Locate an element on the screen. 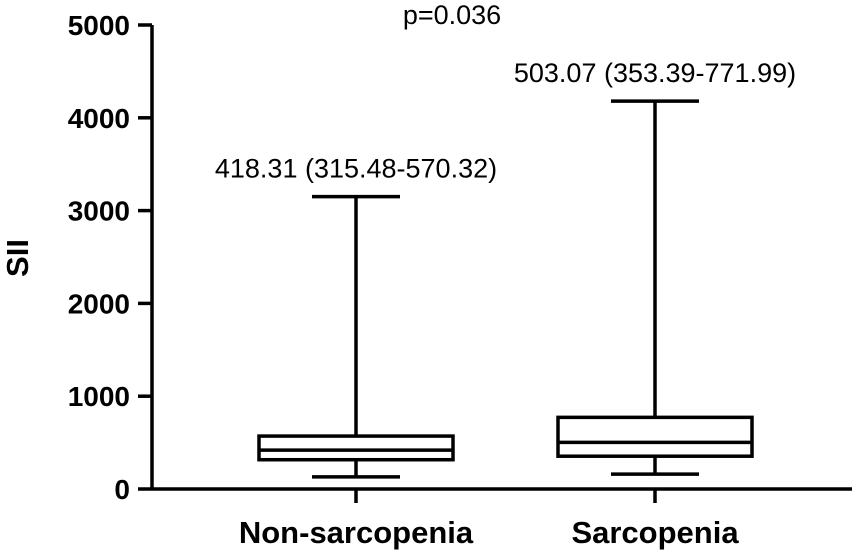  y-tick-label: 1000 is located at coordinates (99, 396).